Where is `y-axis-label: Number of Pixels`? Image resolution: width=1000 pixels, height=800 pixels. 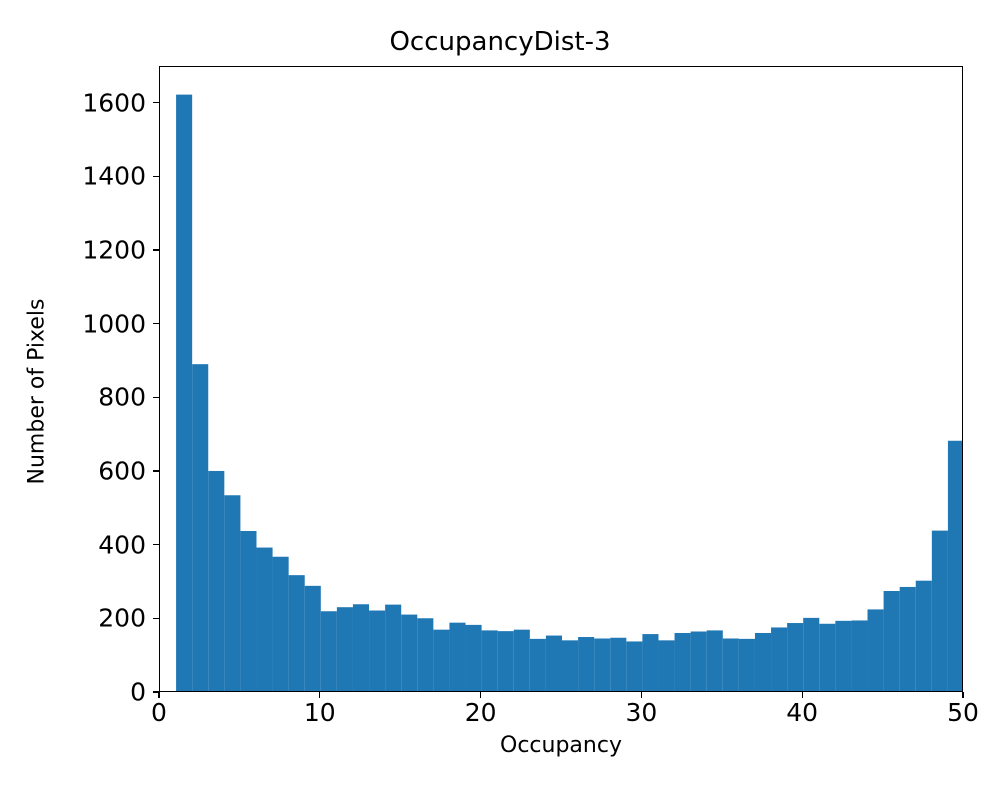 y-axis-label: Number of Pixels is located at coordinates (37, 391).